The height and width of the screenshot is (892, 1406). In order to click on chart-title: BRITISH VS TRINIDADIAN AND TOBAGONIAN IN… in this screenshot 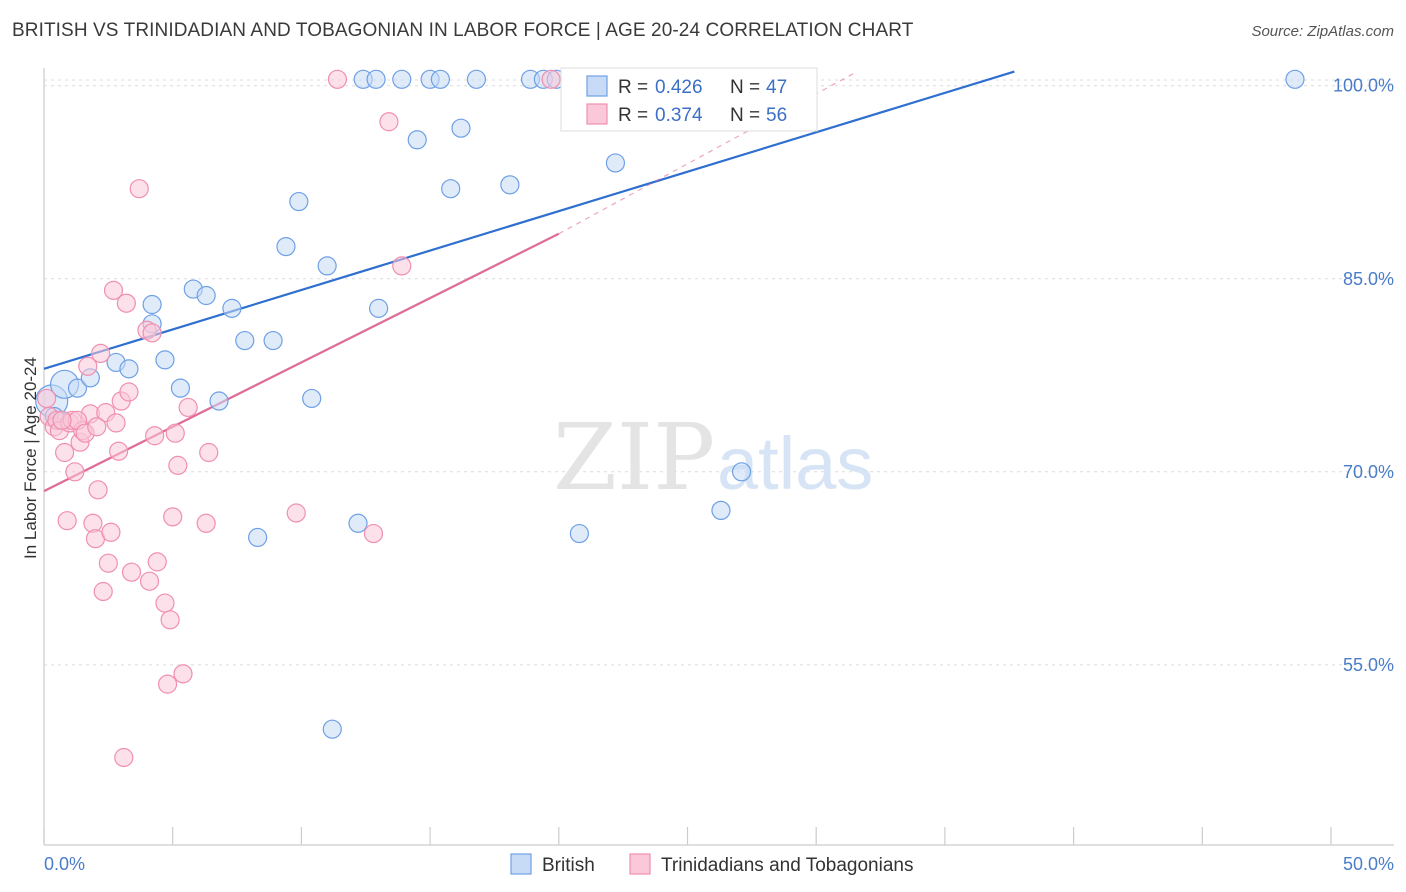, I will do `click(463, 30)`.